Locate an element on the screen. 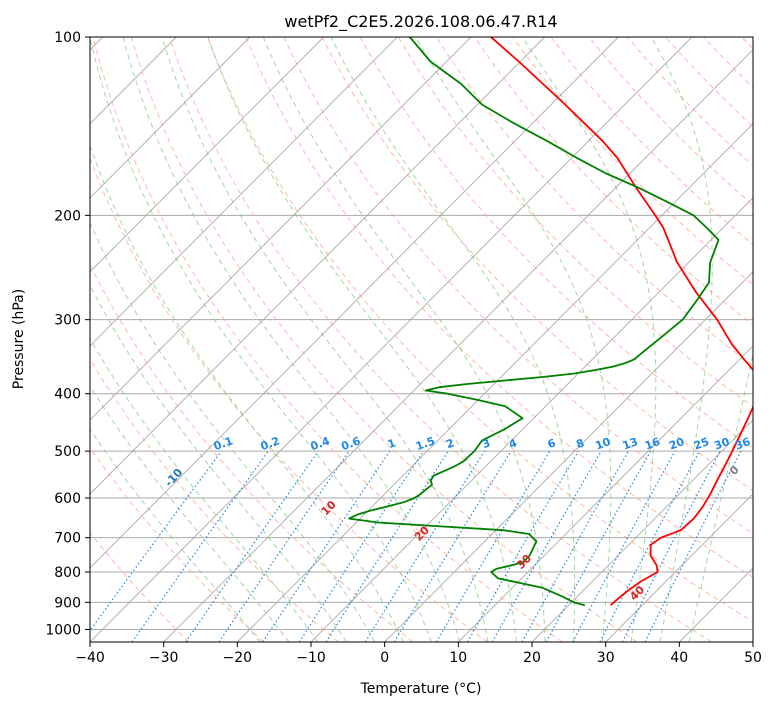  y-axis: 100 200 300 400 500 600 700 800 900 1000 is located at coordinates (67, 334).